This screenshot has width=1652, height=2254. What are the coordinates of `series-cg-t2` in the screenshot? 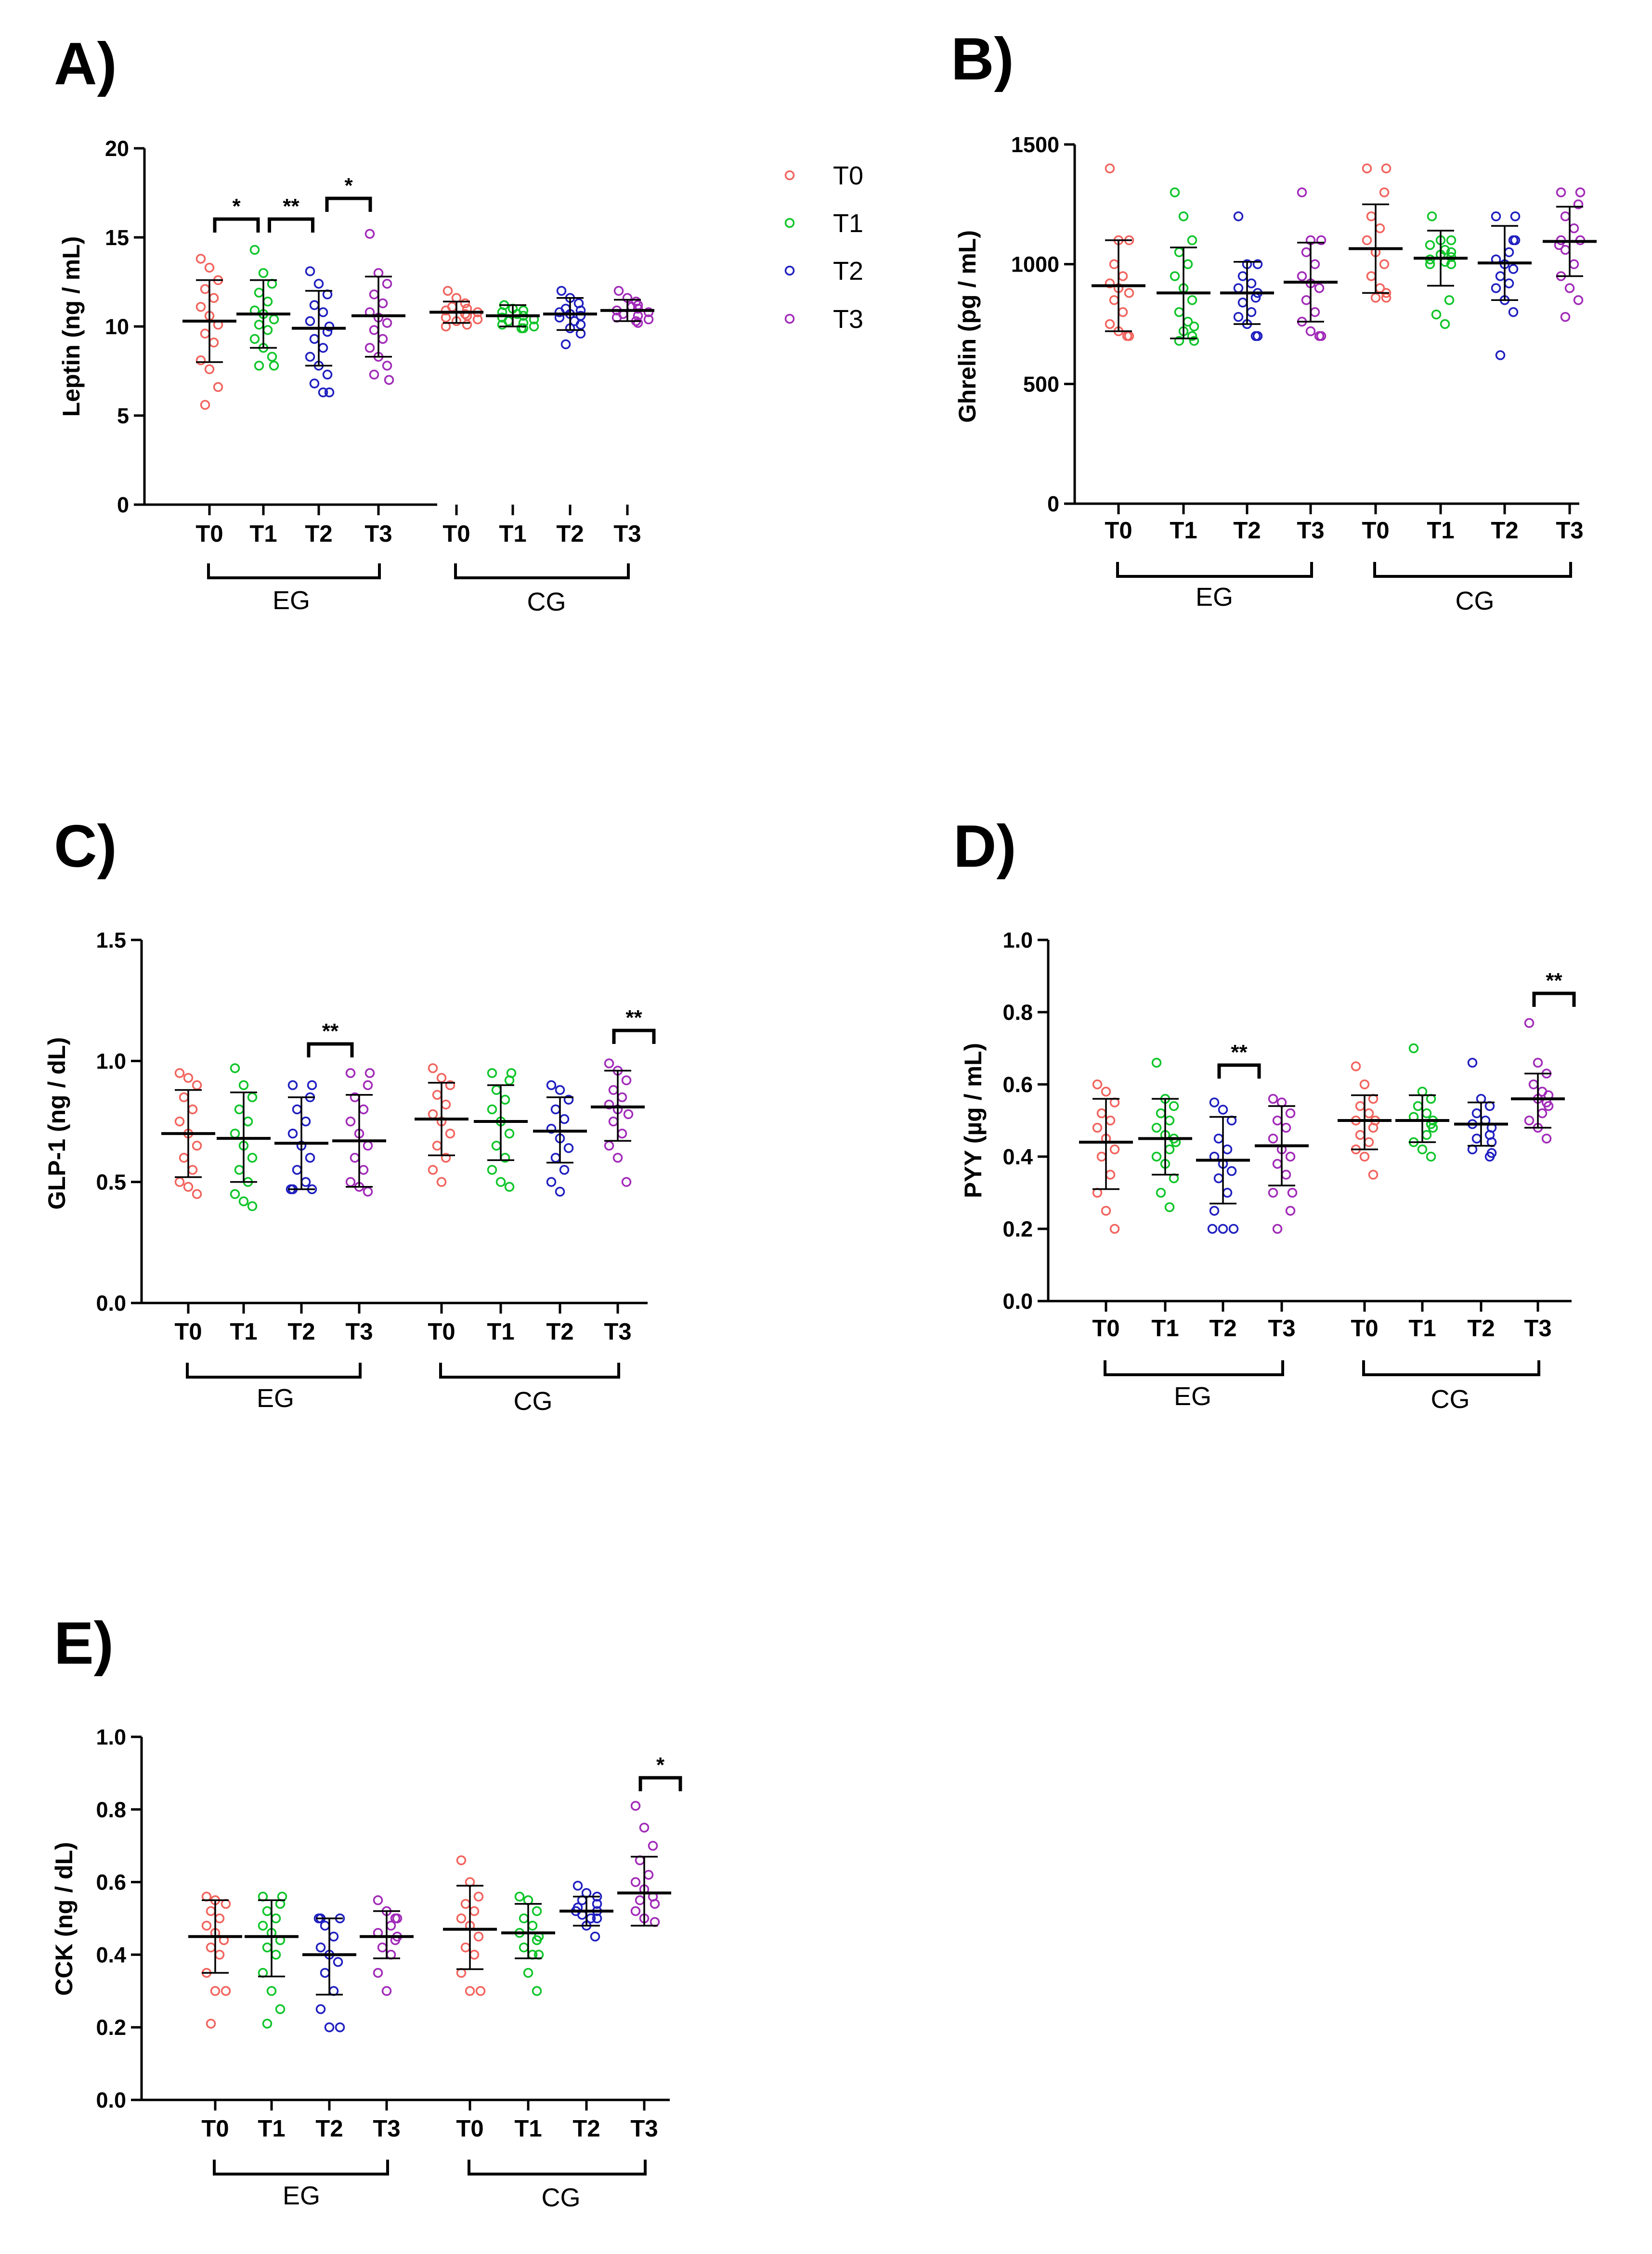 It's located at (570, 318).